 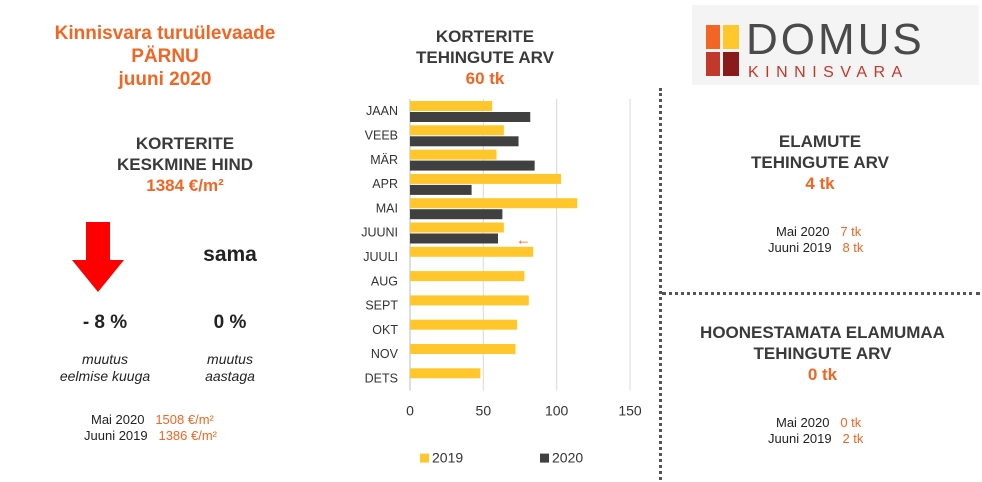 I want to click on title-line-1: Kinnisvara turuülevaade, so click(x=165, y=33).